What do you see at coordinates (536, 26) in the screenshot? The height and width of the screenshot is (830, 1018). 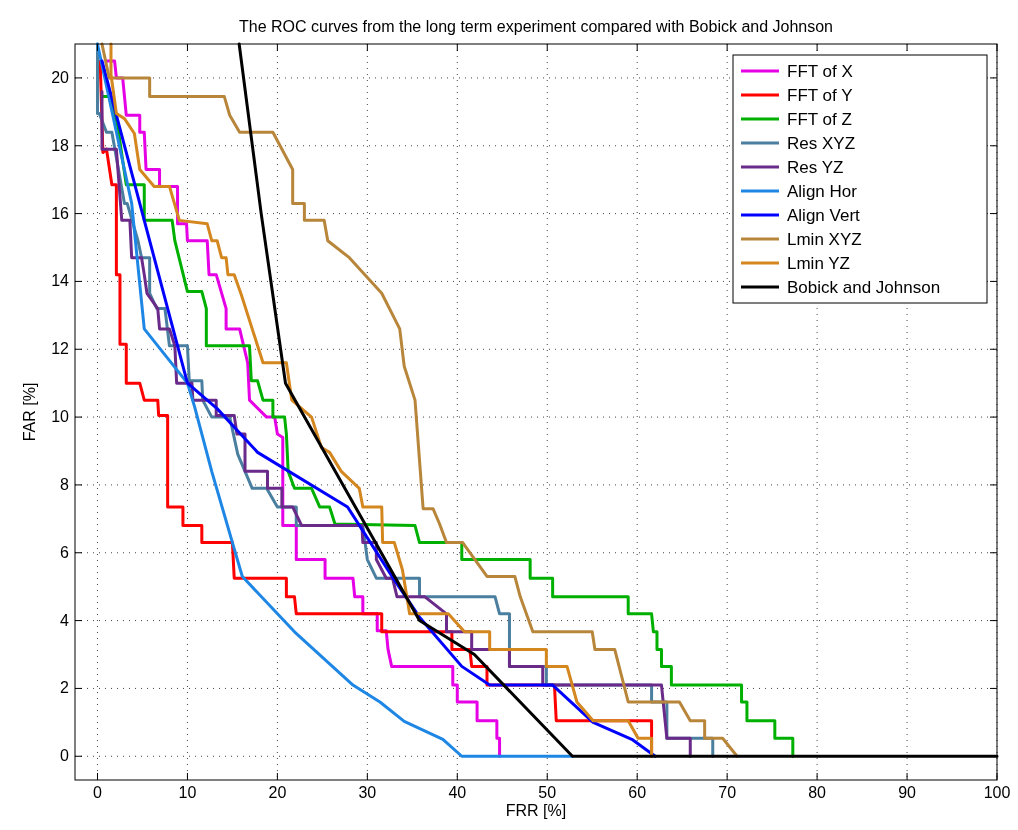 I see `chart-title: The ROC curves from the long term experiment compared with Bobick and Johnson` at bounding box center [536, 26].